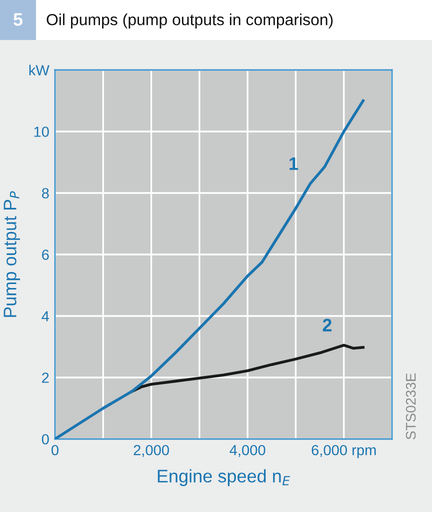 This screenshot has height=512, width=432. I want to click on y-tick-label: 10, so click(41, 131).